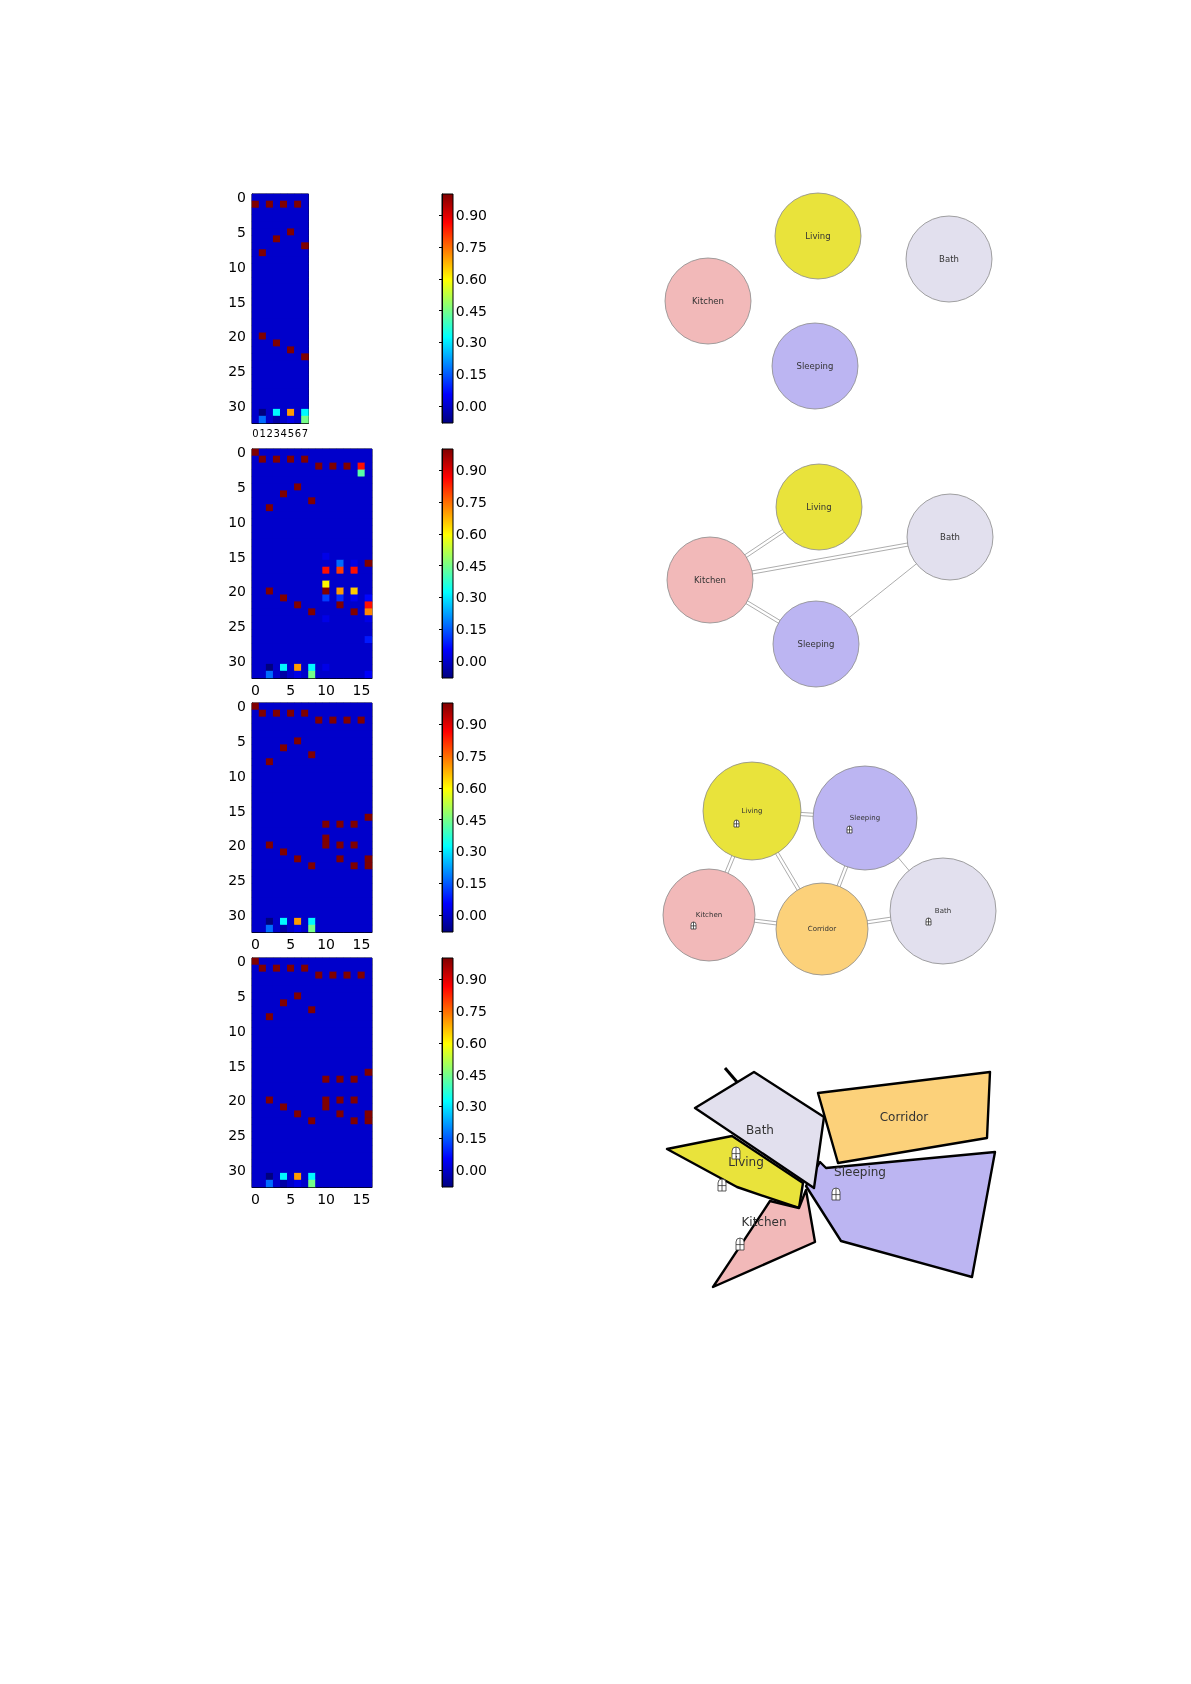  I want to click on x-tick-label: 6, so click(298, 433).